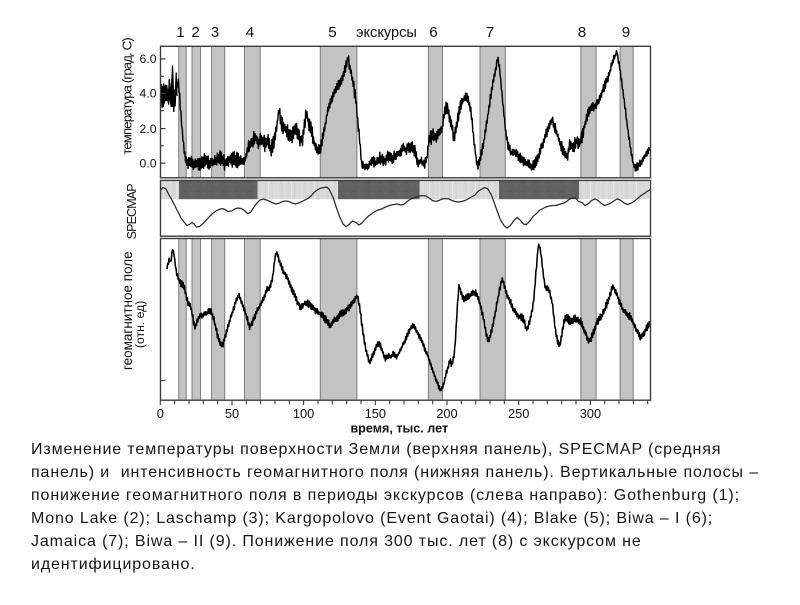 This screenshot has width=800, height=605. Describe the element at coordinates (195, 32) in the screenshot. I see `svg-text: 2` at that location.